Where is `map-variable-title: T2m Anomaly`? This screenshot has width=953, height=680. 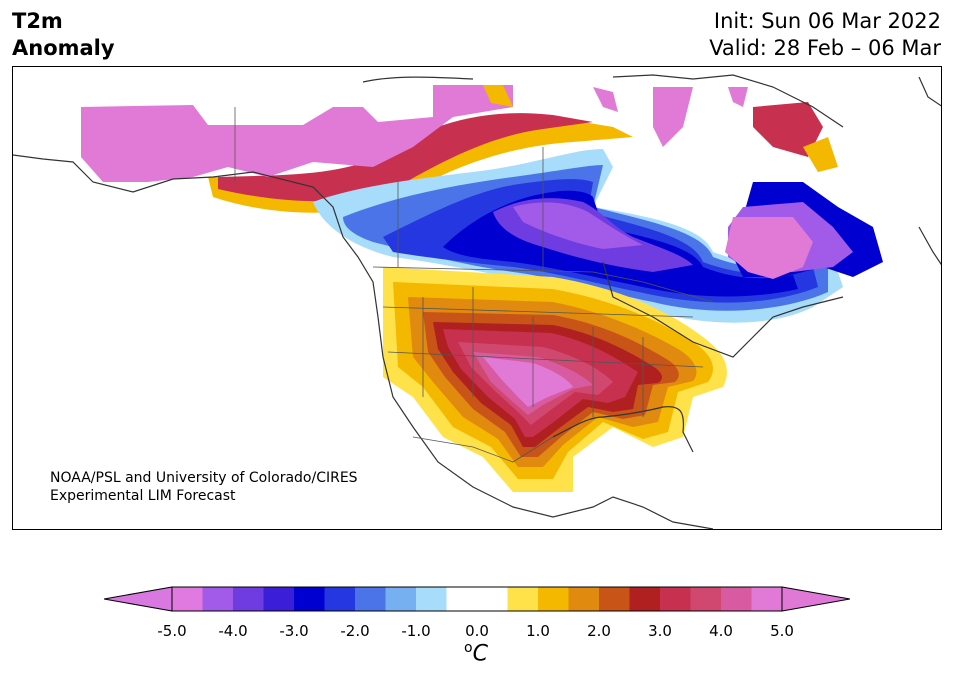
map-variable-title: T2m Anomaly is located at coordinates (63, 34).